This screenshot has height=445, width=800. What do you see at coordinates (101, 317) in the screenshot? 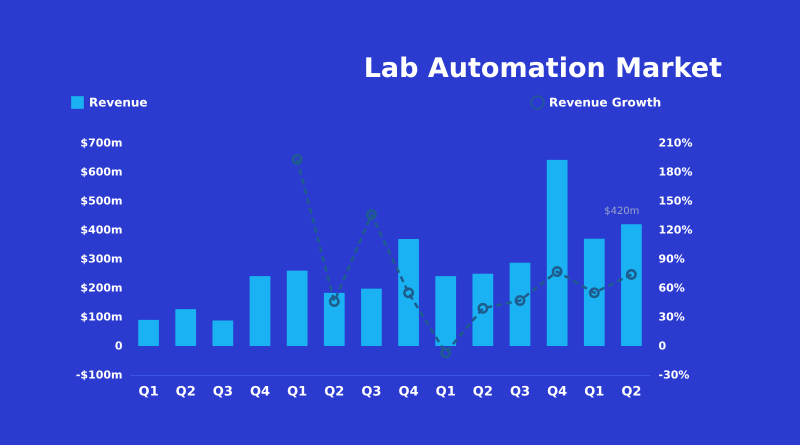
I see `y-tick-label: $100m` at bounding box center [101, 317].